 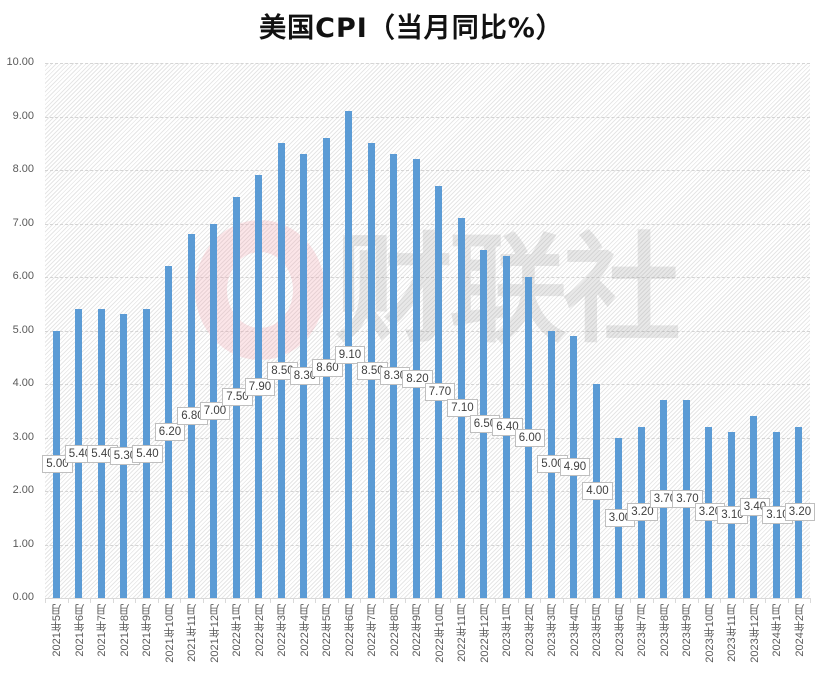 What do you see at coordinates (169, 633) in the screenshot?
I see `x-tick-label: 2021年10月` at bounding box center [169, 633].